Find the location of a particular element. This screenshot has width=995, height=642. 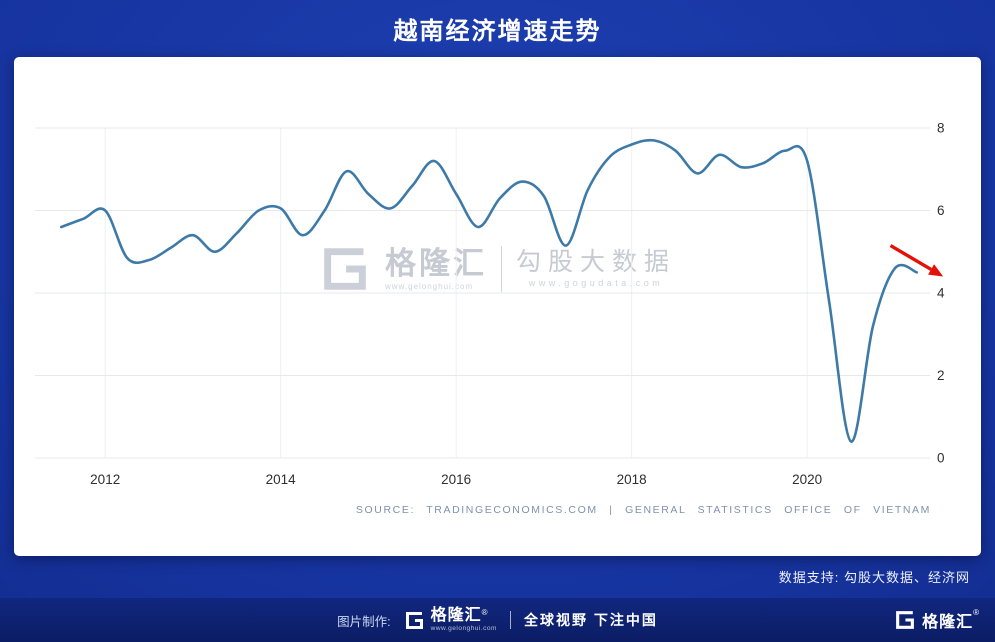

decline-arrow-shaft is located at coordinates (910, 257).